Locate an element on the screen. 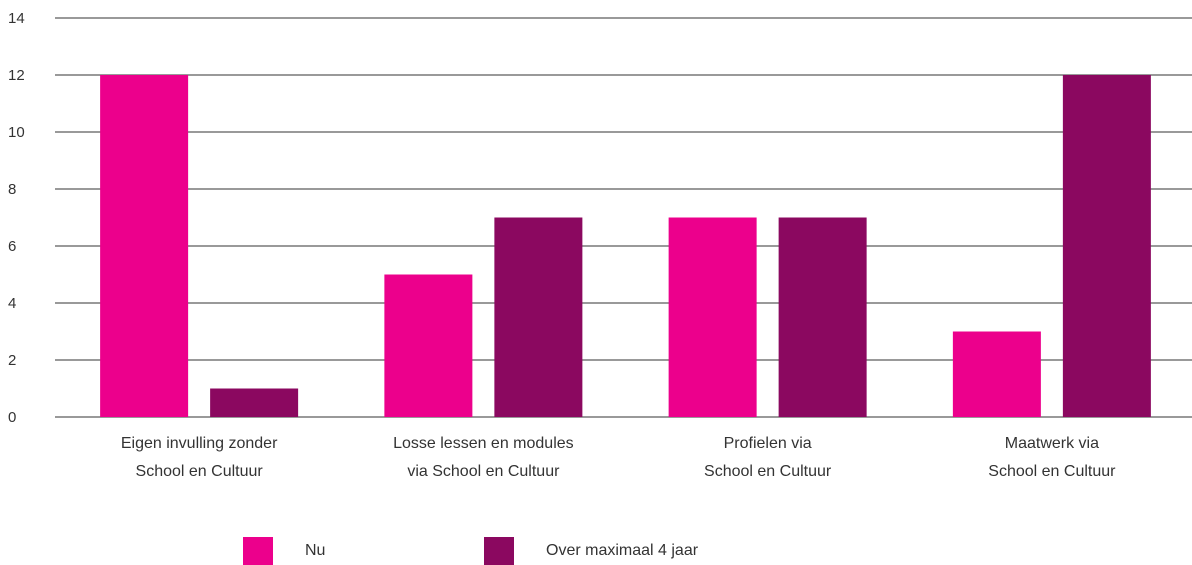 The width and height of the screenshot is (1192, 565). y-tick-label: 0 is located at coordinates (12, 417).